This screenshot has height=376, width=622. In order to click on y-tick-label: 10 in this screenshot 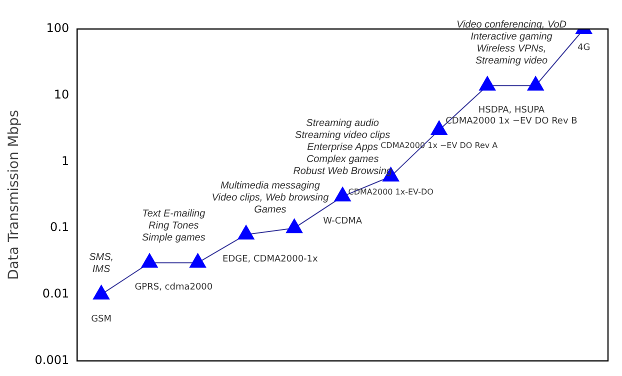, I will do `click(62, 94)`.